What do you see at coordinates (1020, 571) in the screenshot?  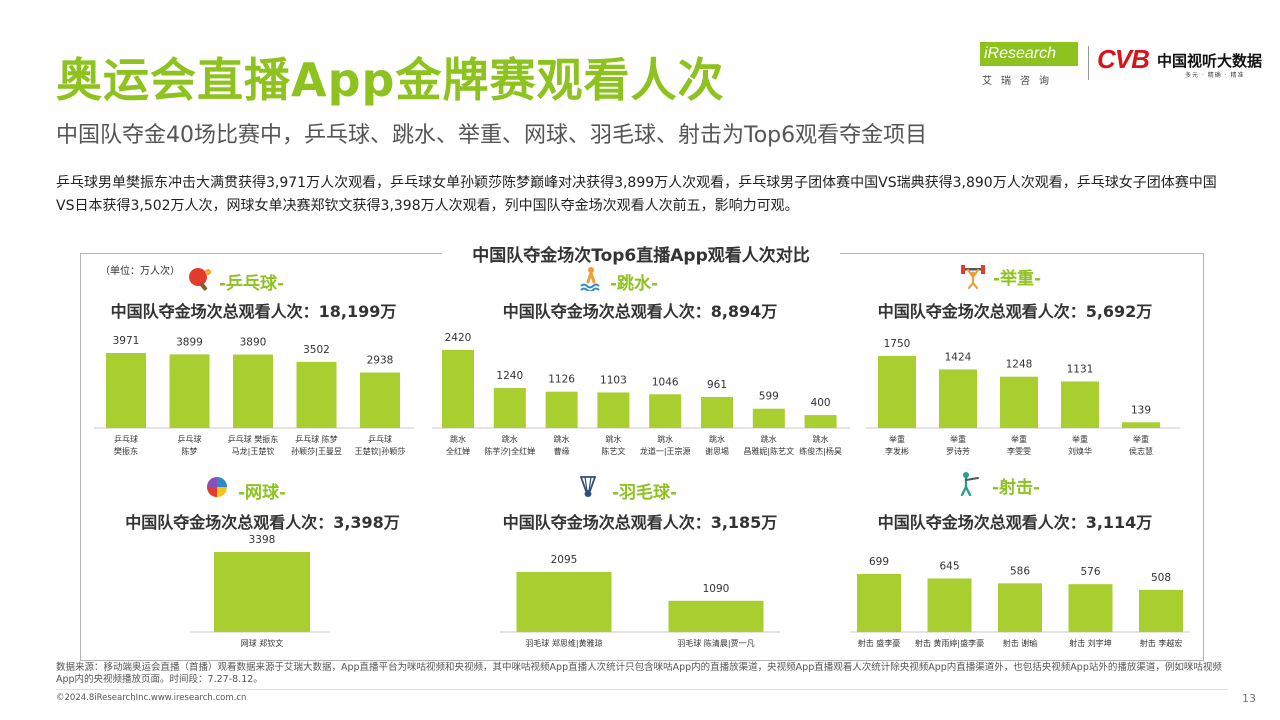 I see `data-label: 586` at bounding box center [1020, 571].